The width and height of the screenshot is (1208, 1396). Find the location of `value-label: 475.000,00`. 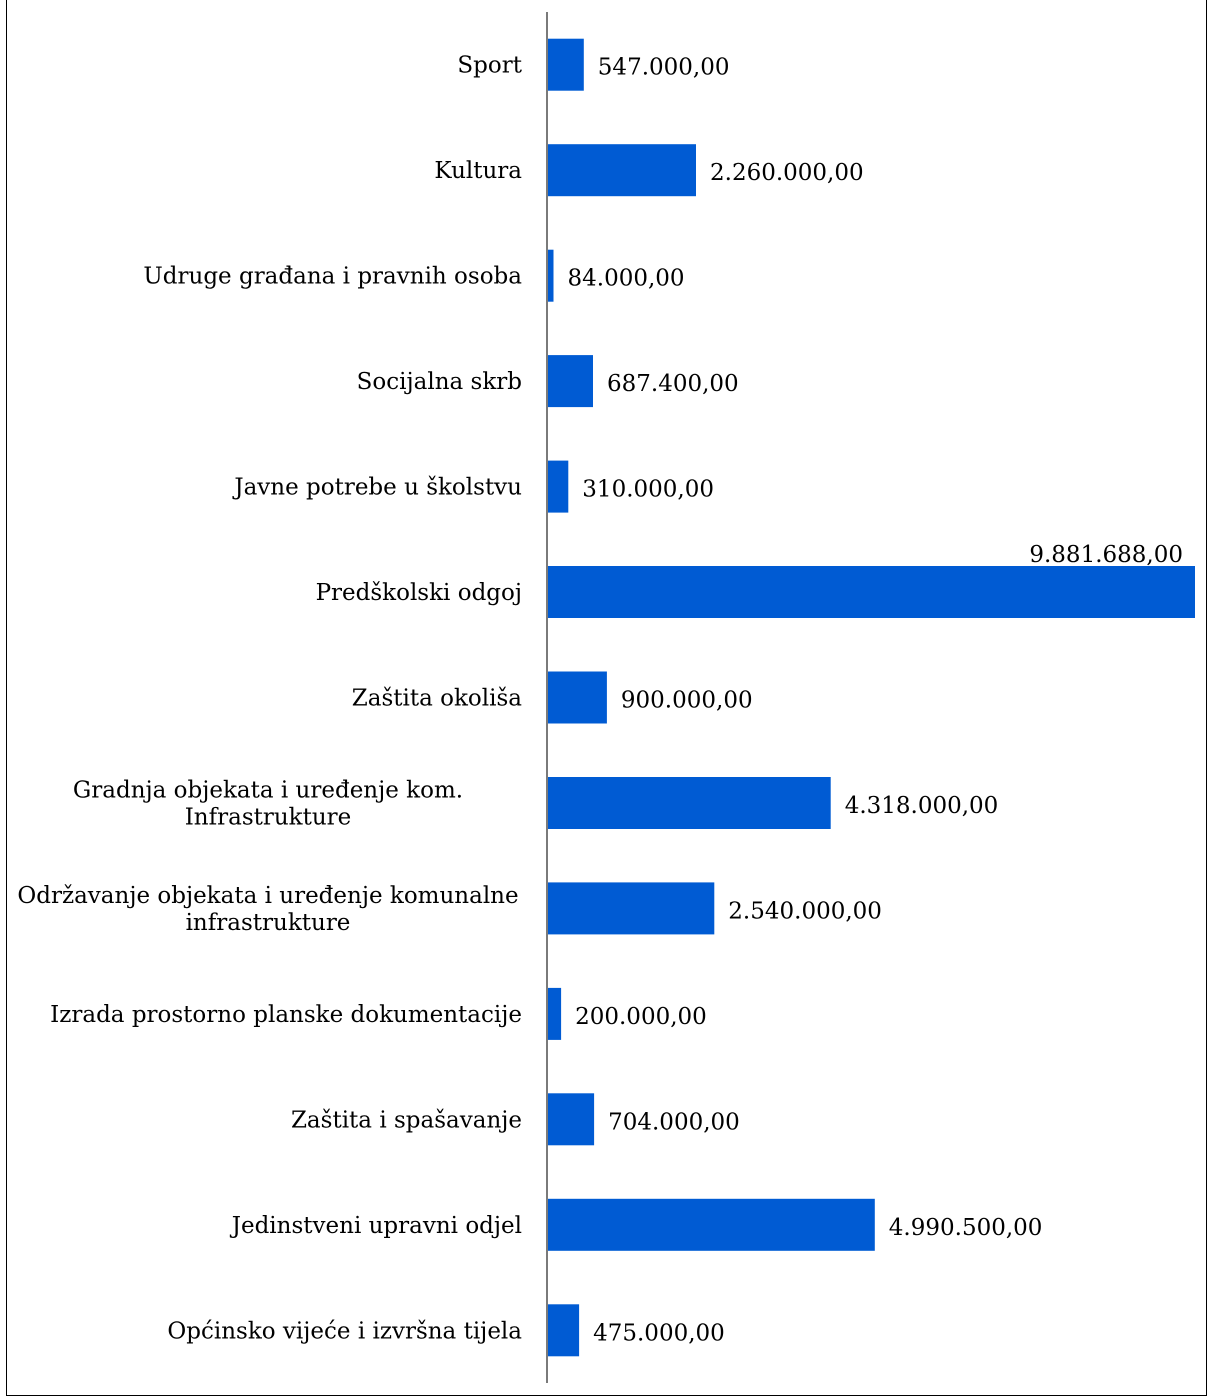

value-label: 475.000,00 is located at coordinates (659, 1333).